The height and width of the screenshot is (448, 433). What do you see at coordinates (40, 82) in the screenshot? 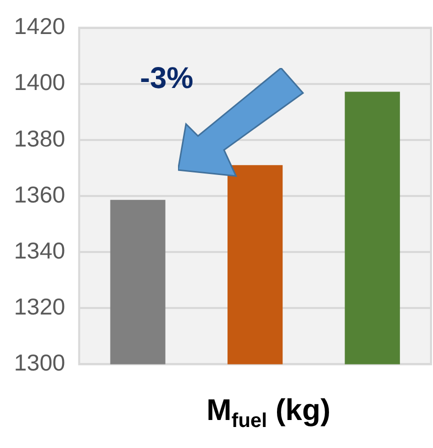
I see `y-tick-label: 1400` at bounding box center [40, 82].